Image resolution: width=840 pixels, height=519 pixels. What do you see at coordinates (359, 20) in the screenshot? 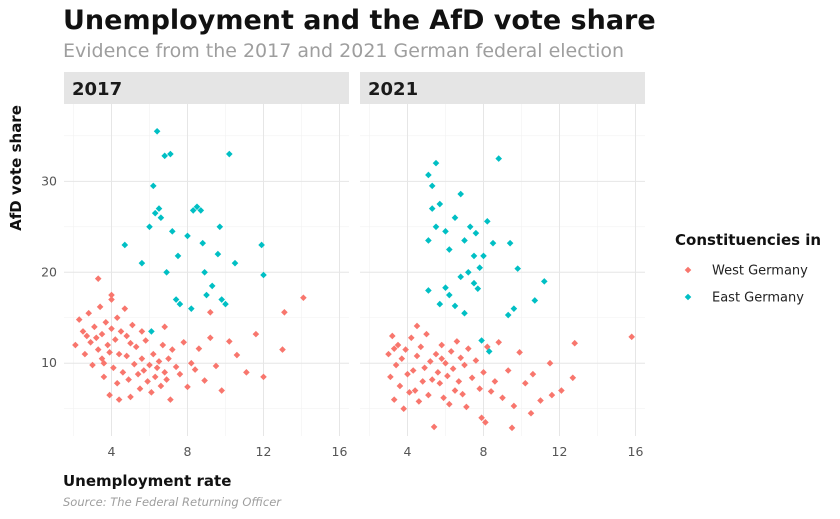
I see `chart-title: Unemployment and the AfD vote share` at bounding box center [359, 20].